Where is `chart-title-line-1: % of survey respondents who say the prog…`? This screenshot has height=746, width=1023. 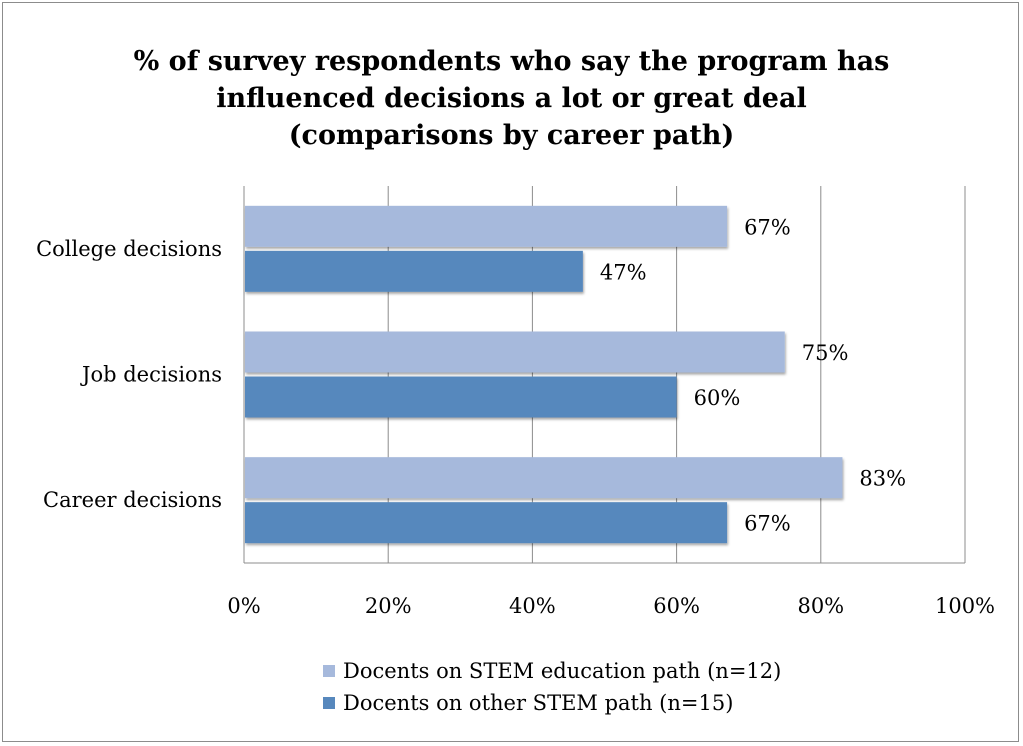
chart-title-line-1: % of survey respondents who say the prog… is located at coordinates (511, 61).